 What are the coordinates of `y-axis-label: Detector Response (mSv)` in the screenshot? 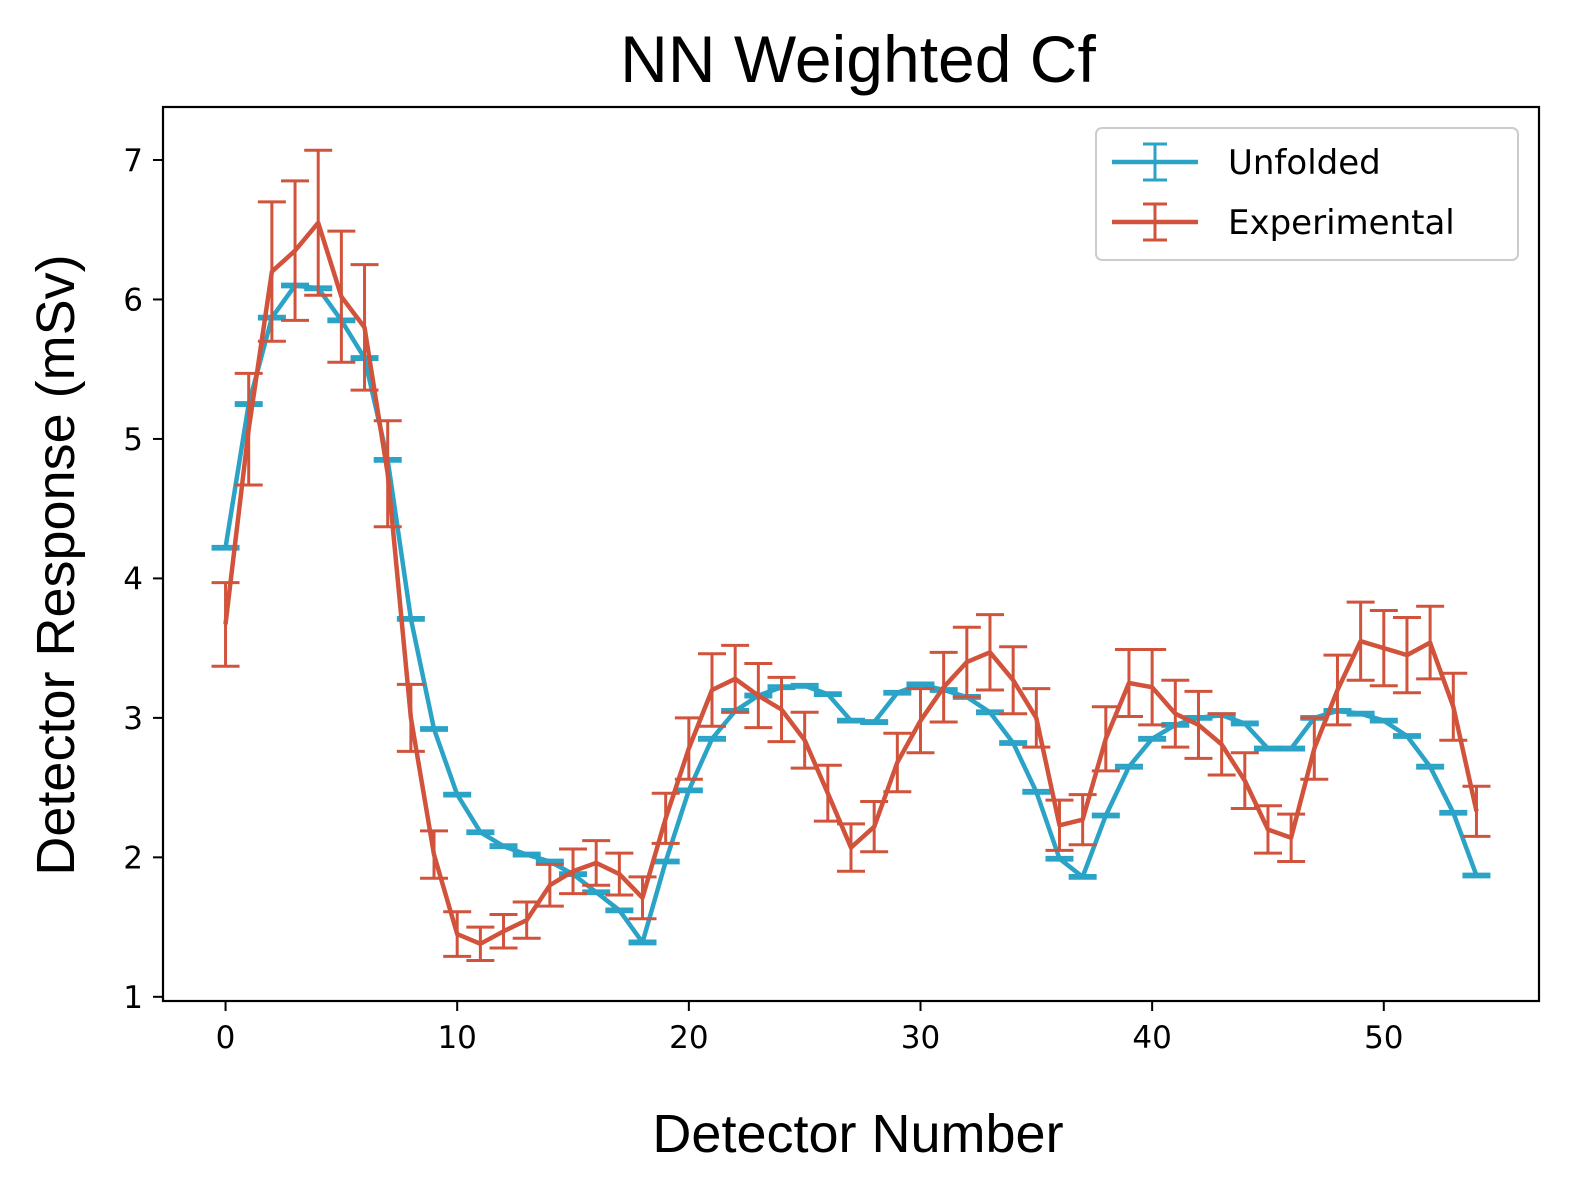 It's located at (56, 564).